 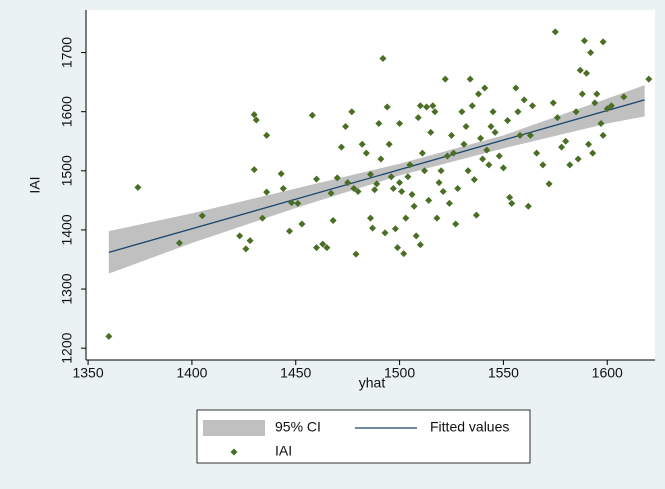 What do you see at coordinates (67, 347) in the screenshot?
I see `y-tick-label: 1200` at bounding box center [67, 347].